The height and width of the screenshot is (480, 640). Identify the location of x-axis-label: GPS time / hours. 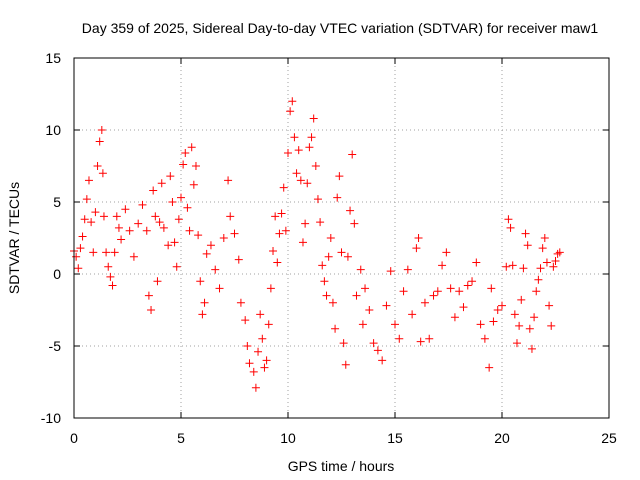
(341, 466).